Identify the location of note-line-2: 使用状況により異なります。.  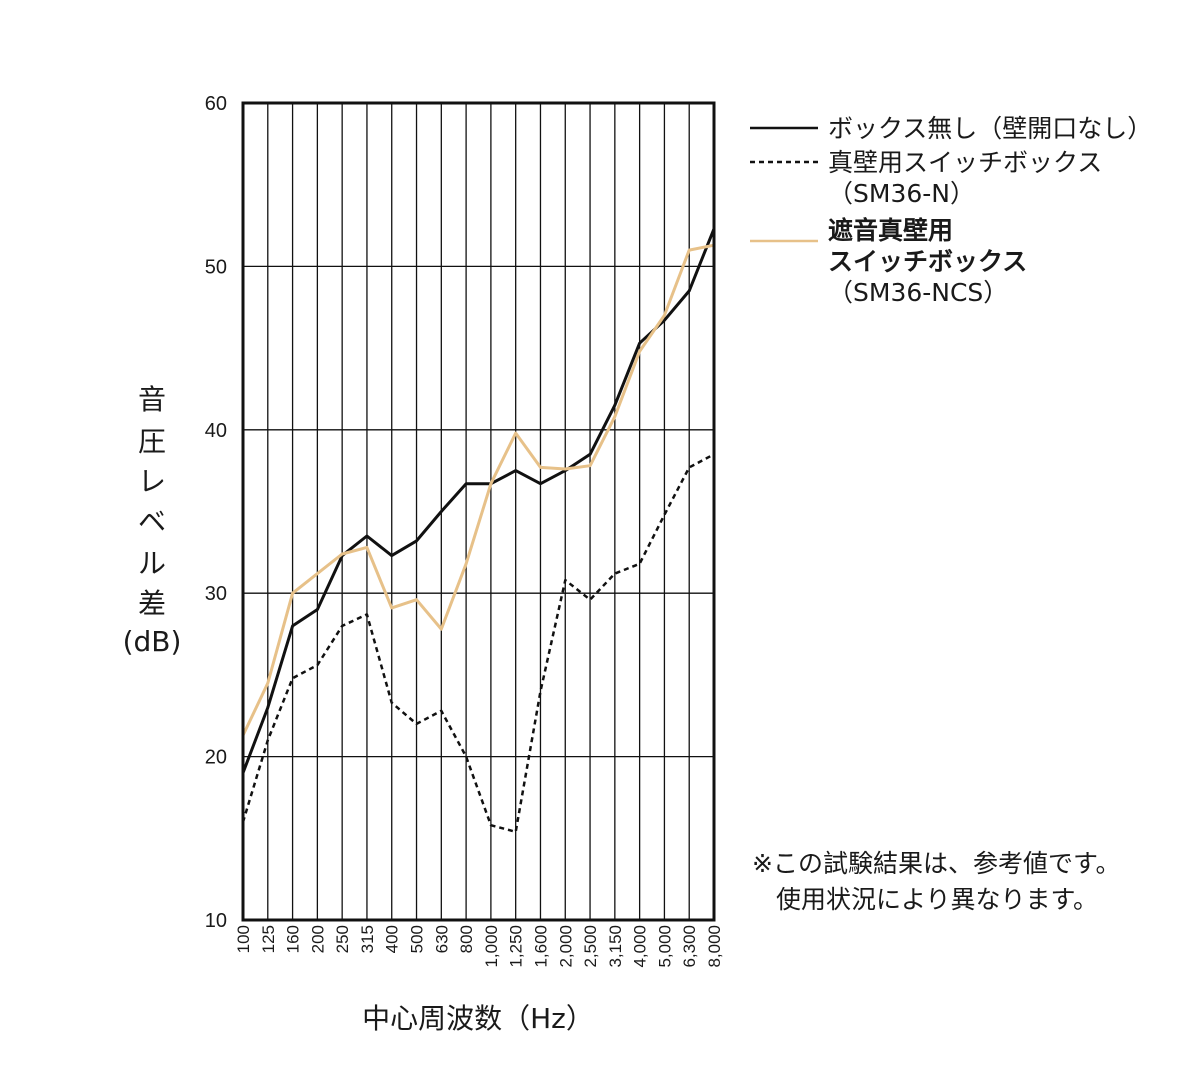
(937, 899).